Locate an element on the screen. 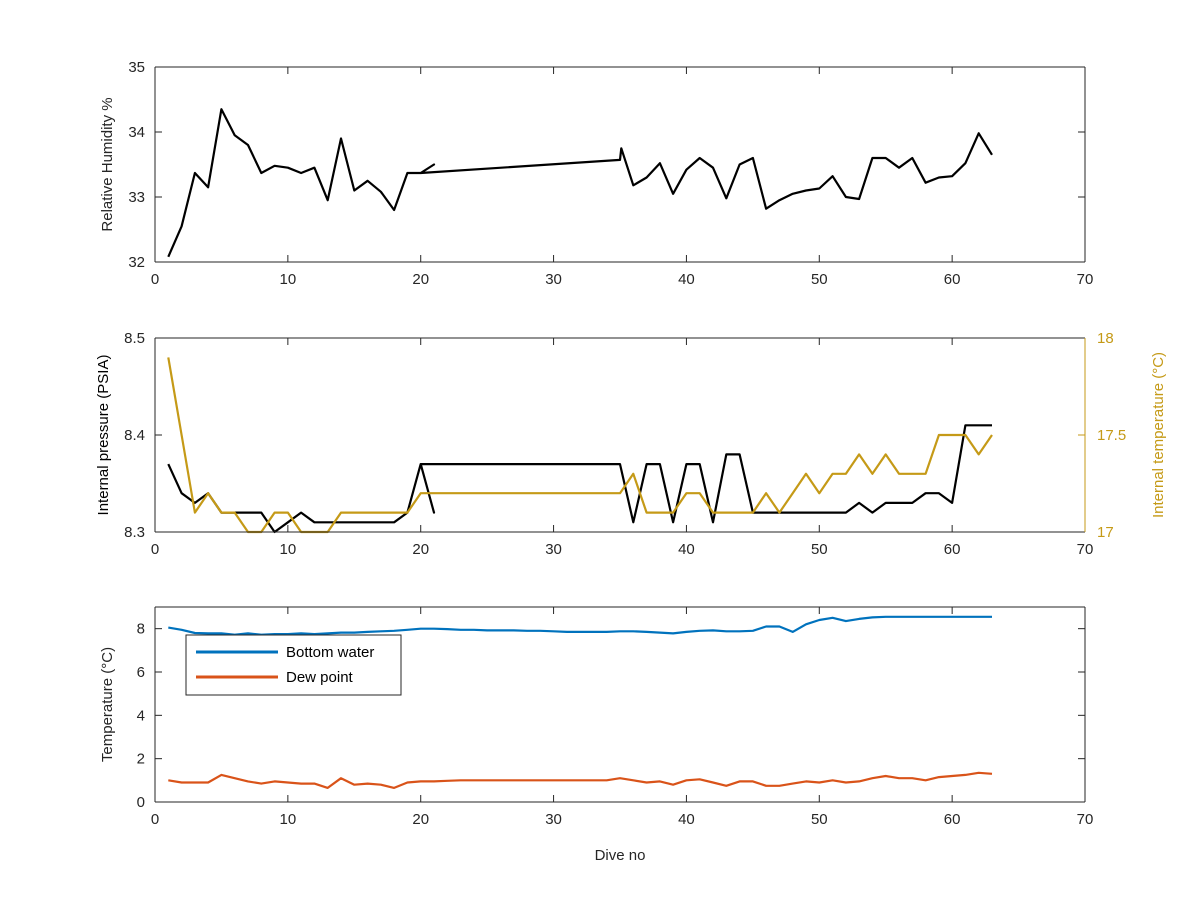 This screenshot has width=1200, height=900. y-tick-label: 33 is located at coordinates (136, 197).